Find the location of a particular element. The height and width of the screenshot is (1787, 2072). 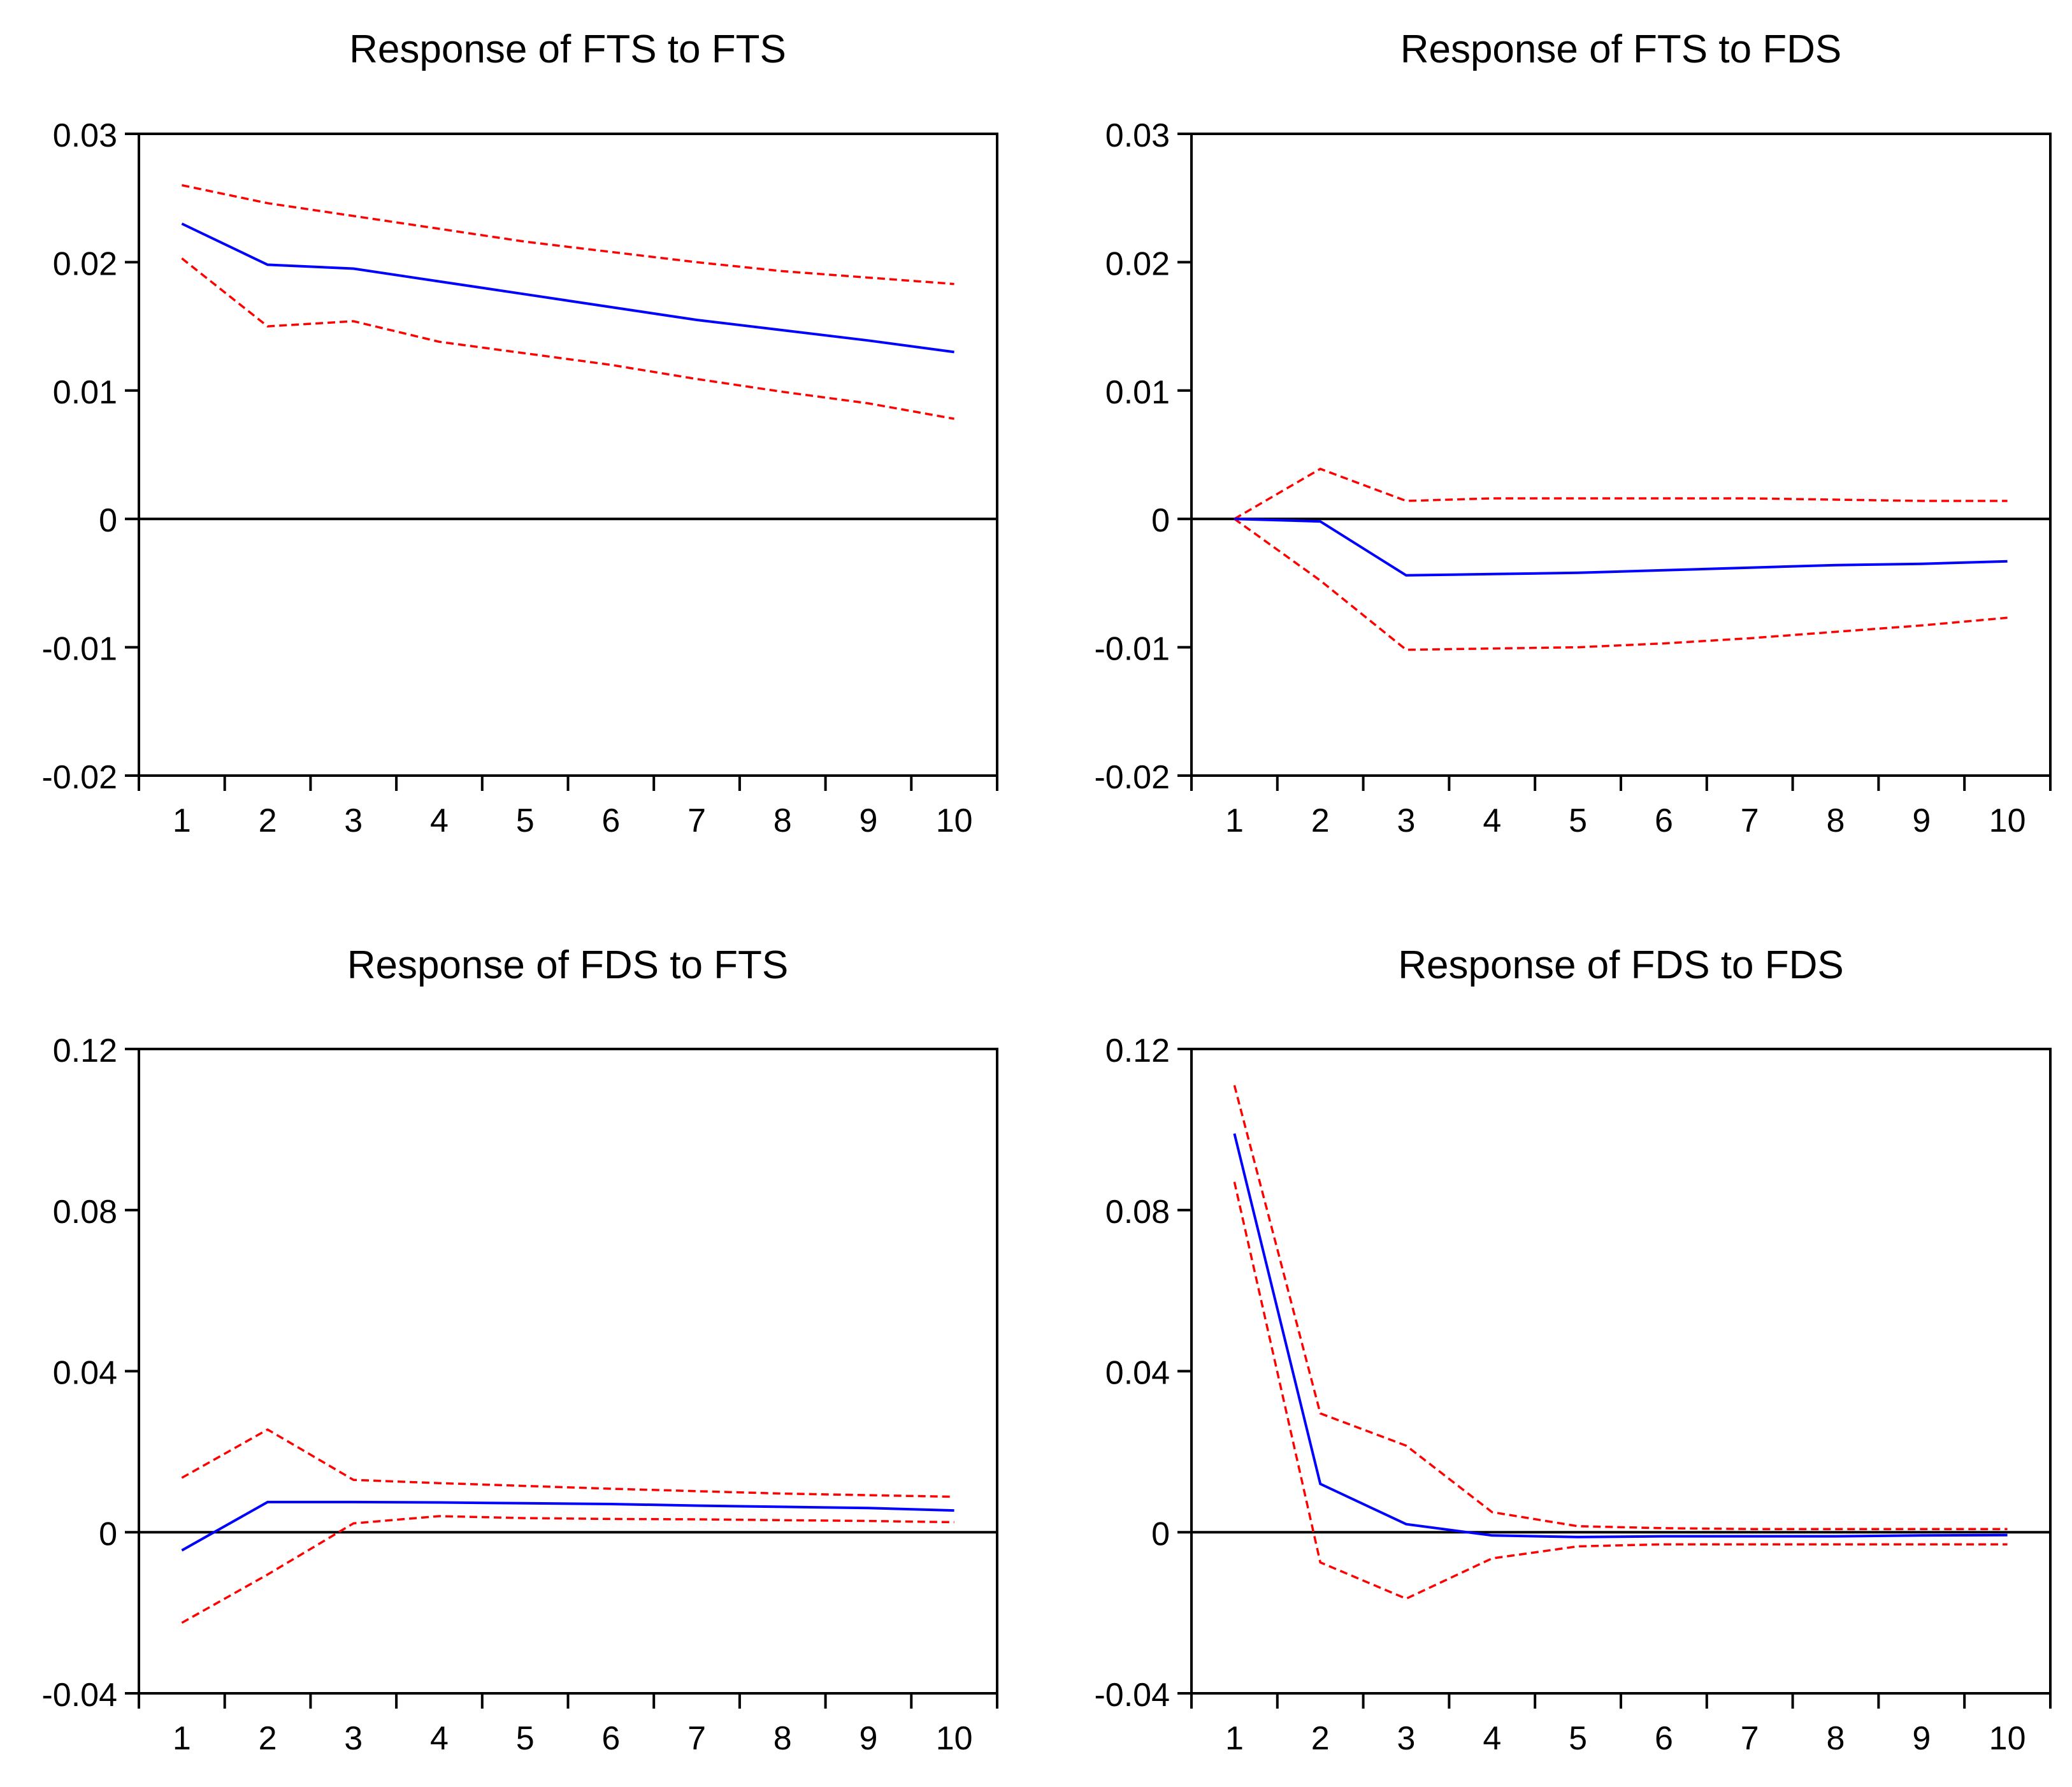

chart-title: Response of FDS to FTS is located at coordinates (568, 965).